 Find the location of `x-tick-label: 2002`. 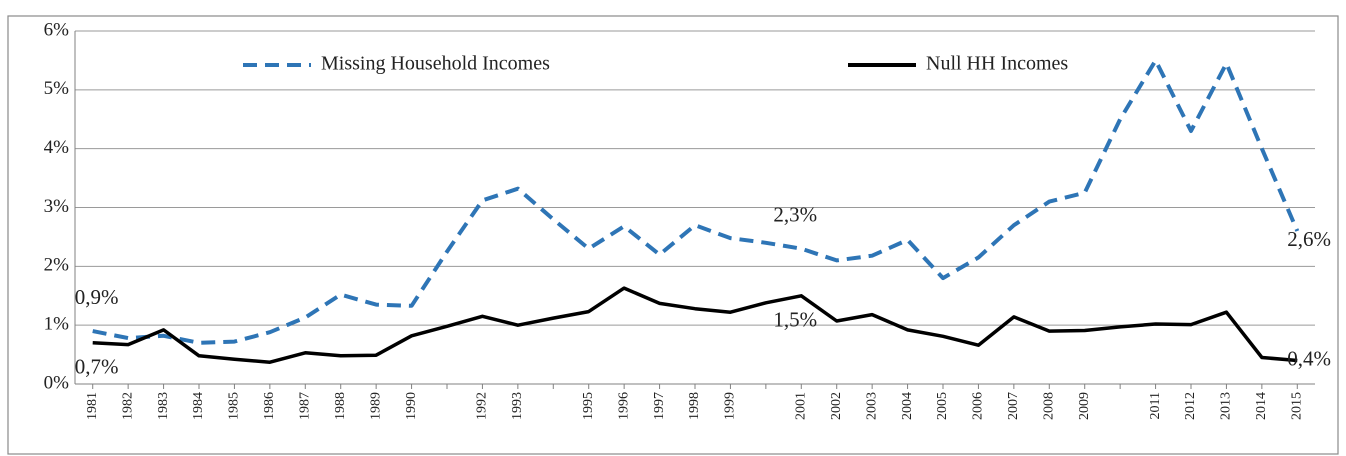

x-tick-label: 2002 is located at coordinates (836, 406).